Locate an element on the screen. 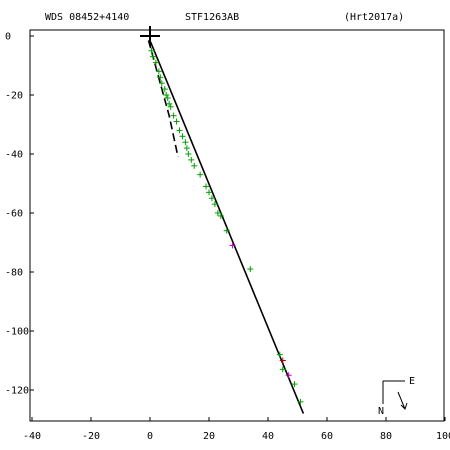 The width and height of the screenshot is (450, 450). x-tick-label: -20 is located at coordinates (91, 436).